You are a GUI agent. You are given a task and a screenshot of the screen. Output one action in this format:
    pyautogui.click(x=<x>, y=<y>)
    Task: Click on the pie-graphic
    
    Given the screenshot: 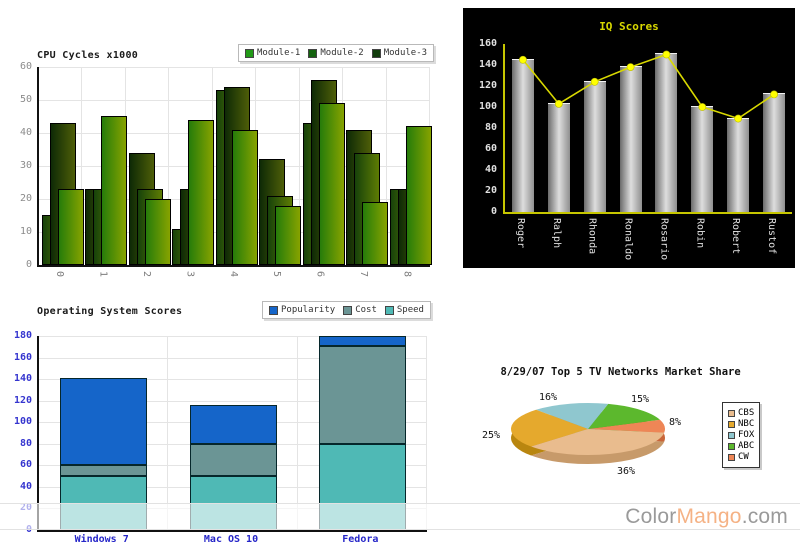 What is the action you would take?
    pyautogui.click(x=588, y=433)
    